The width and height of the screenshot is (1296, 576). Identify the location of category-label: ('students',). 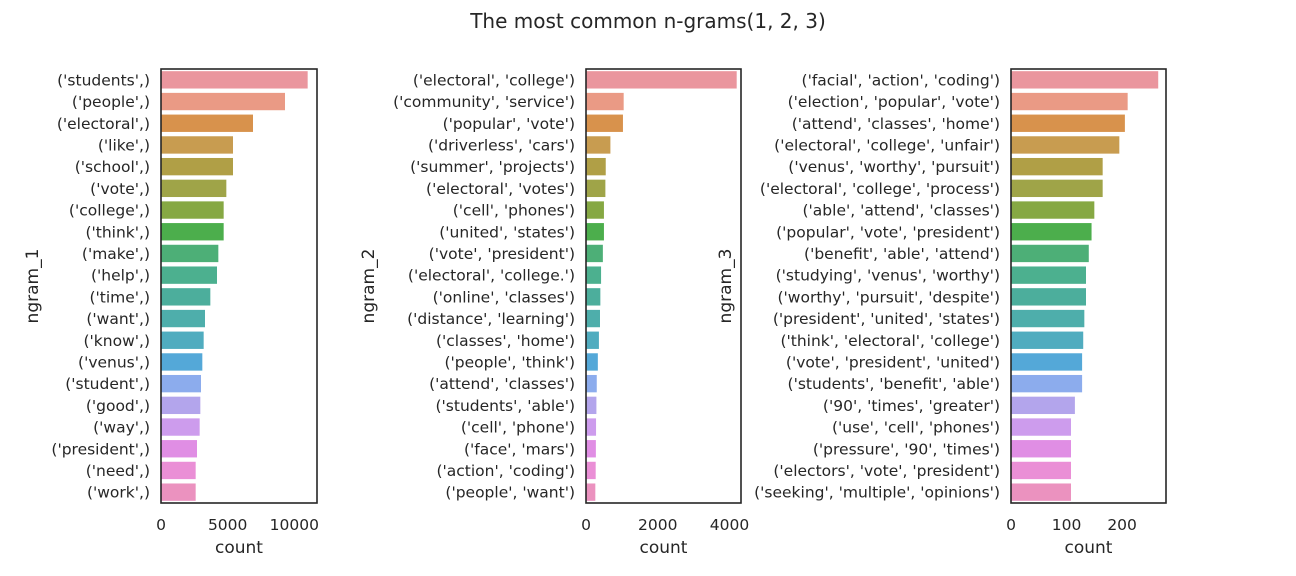
(103, 80).